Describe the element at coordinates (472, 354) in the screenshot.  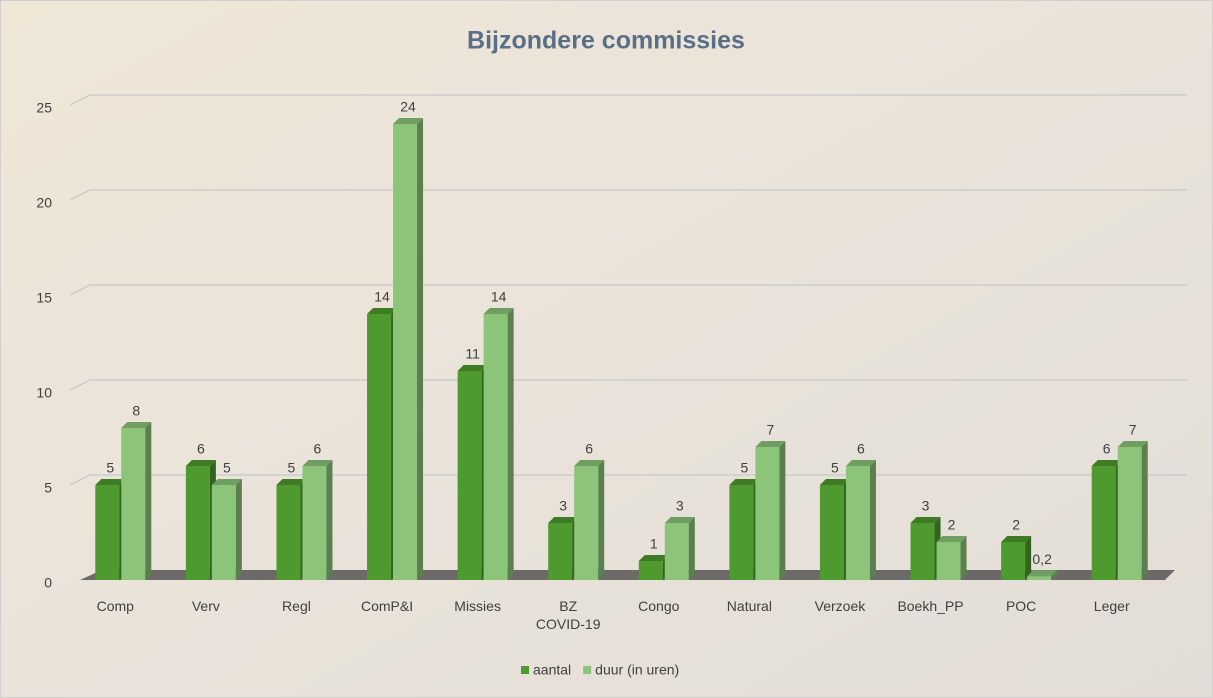
I see `data-label: 11` at that location.